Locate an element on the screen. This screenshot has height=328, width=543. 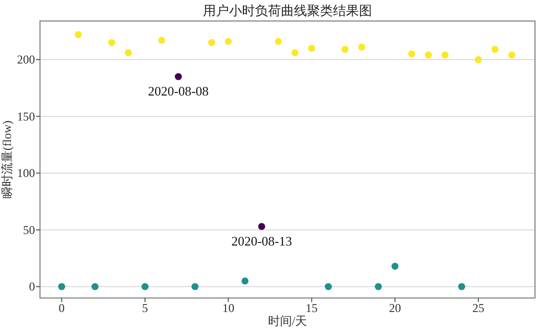
y-tick-label: 200 is located at coordinates (26, 59).